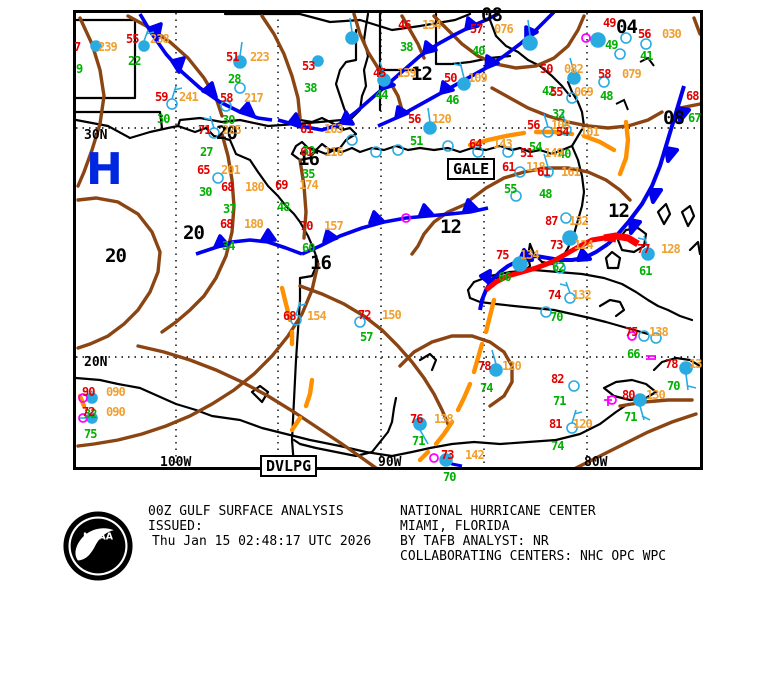 The height and width of the screenshot is (682, 780). I want to click on station-dewpoint: 51, so click(416, 141).